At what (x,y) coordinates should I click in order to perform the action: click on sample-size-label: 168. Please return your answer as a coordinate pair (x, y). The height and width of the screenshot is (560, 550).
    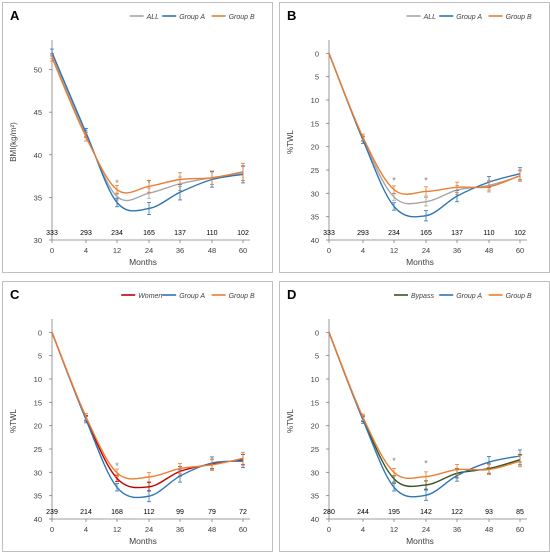
    Looking at the image, I should click on (117, 512).